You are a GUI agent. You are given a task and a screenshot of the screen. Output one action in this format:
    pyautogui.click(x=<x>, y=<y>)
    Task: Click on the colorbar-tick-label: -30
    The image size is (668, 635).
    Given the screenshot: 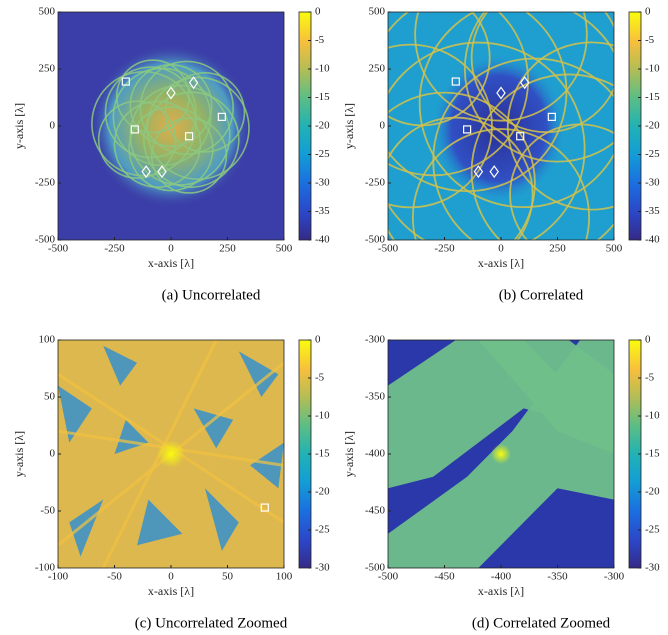 What is the action you would take?
    pyautogui.click(x=322, y=568)
    